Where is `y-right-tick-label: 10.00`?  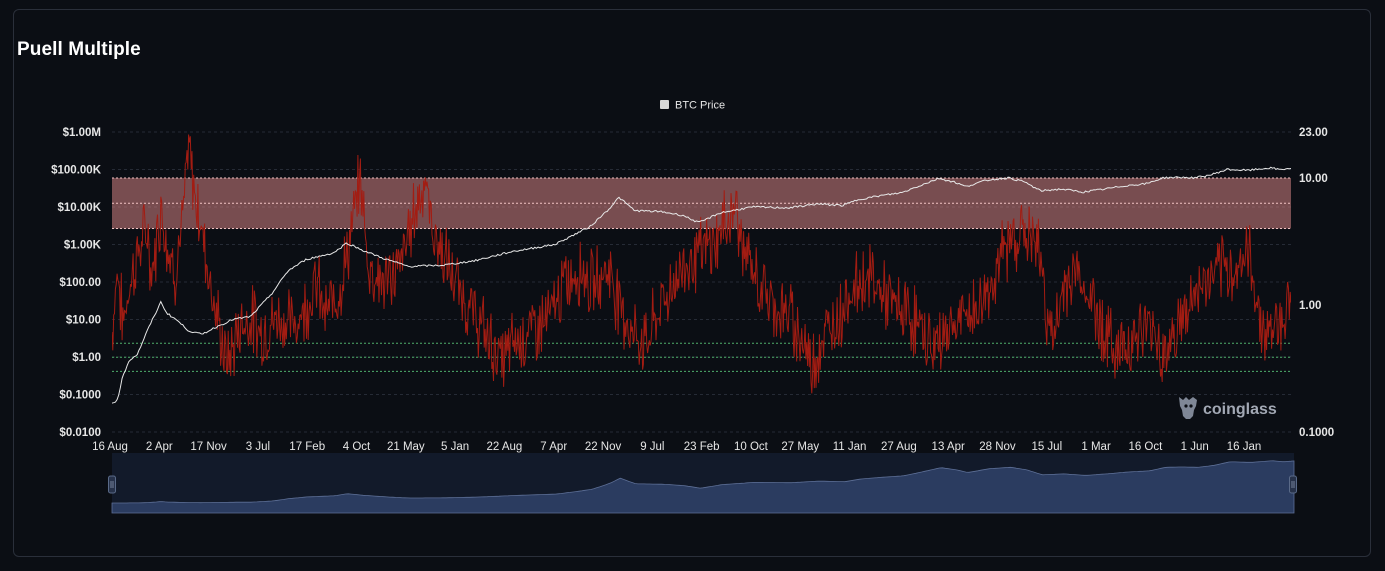
y-right-tick-label: 10.00 is located at coordinates (1313, 179).